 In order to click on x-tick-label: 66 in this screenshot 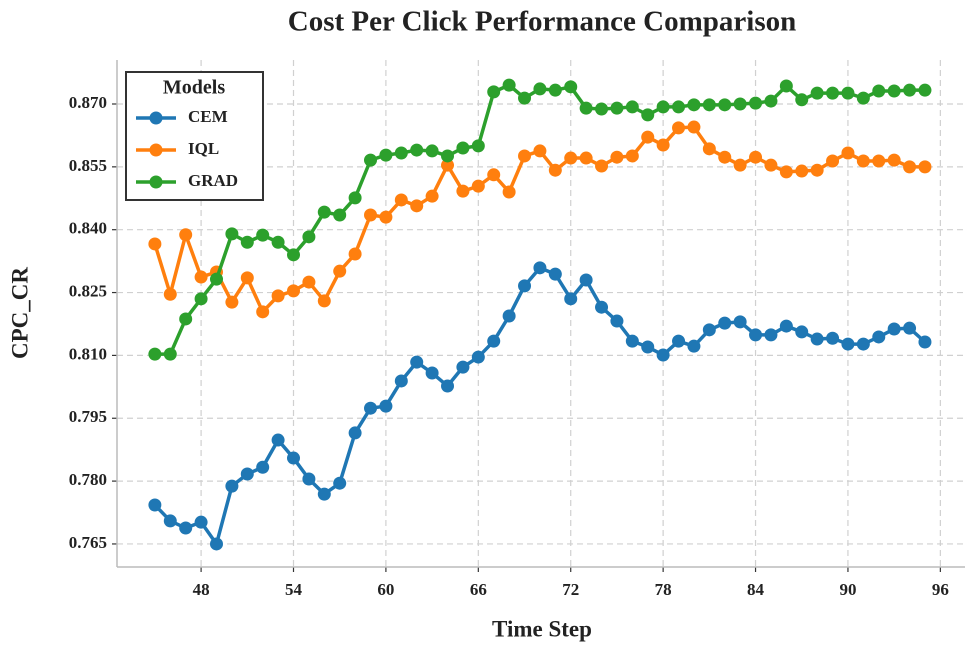, I will do `click(478, 589)`.